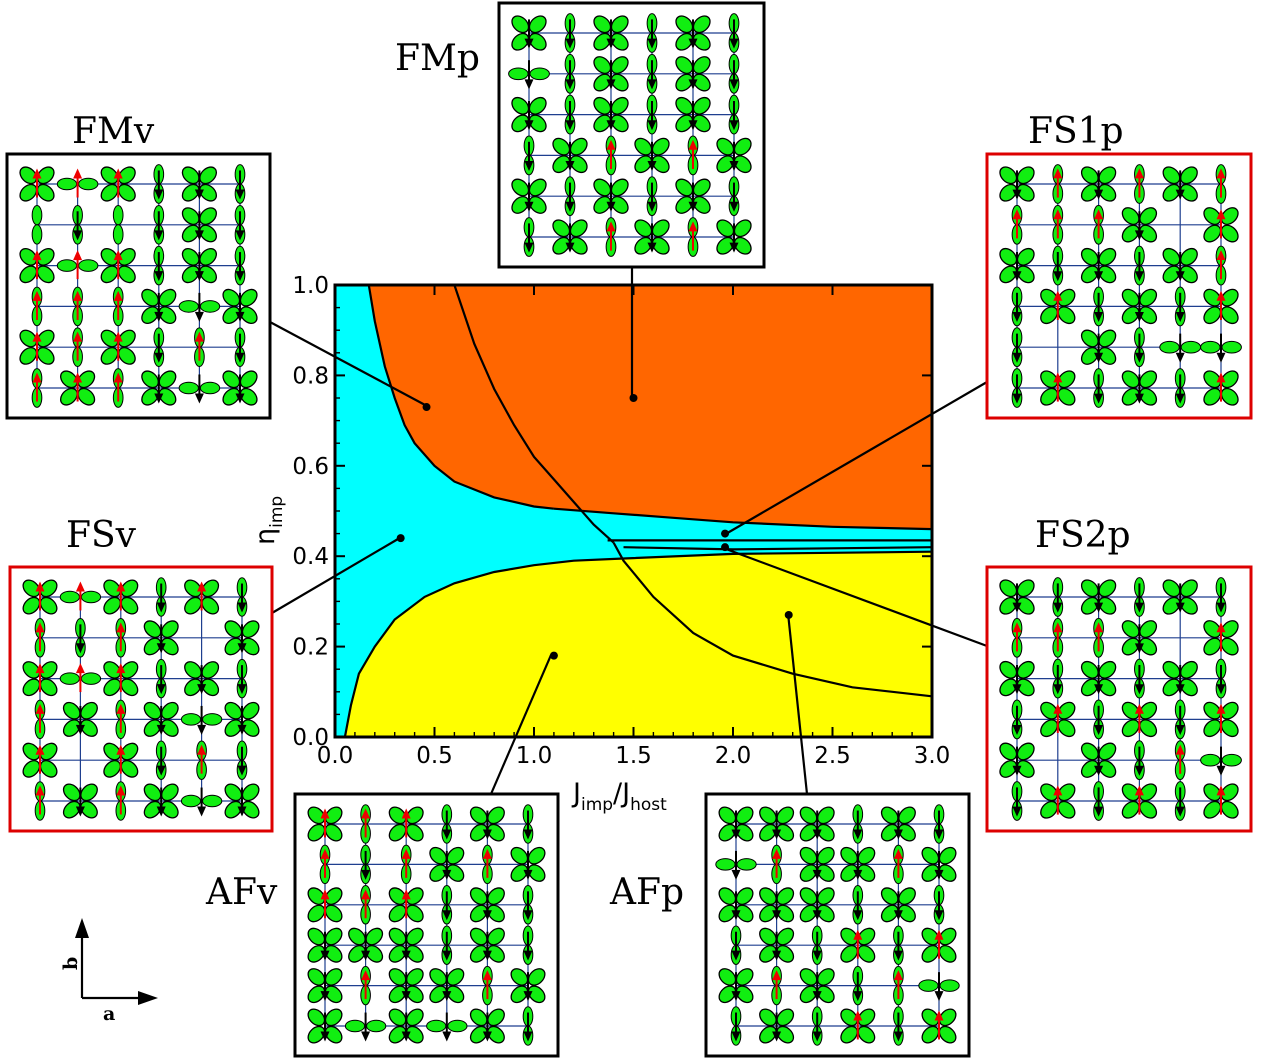 This screenshot has height=1061, width=1265. What do you see at coordinates (141, 699) in the screenshot?
I see `inset-frame` at bounding box center [141, 699].